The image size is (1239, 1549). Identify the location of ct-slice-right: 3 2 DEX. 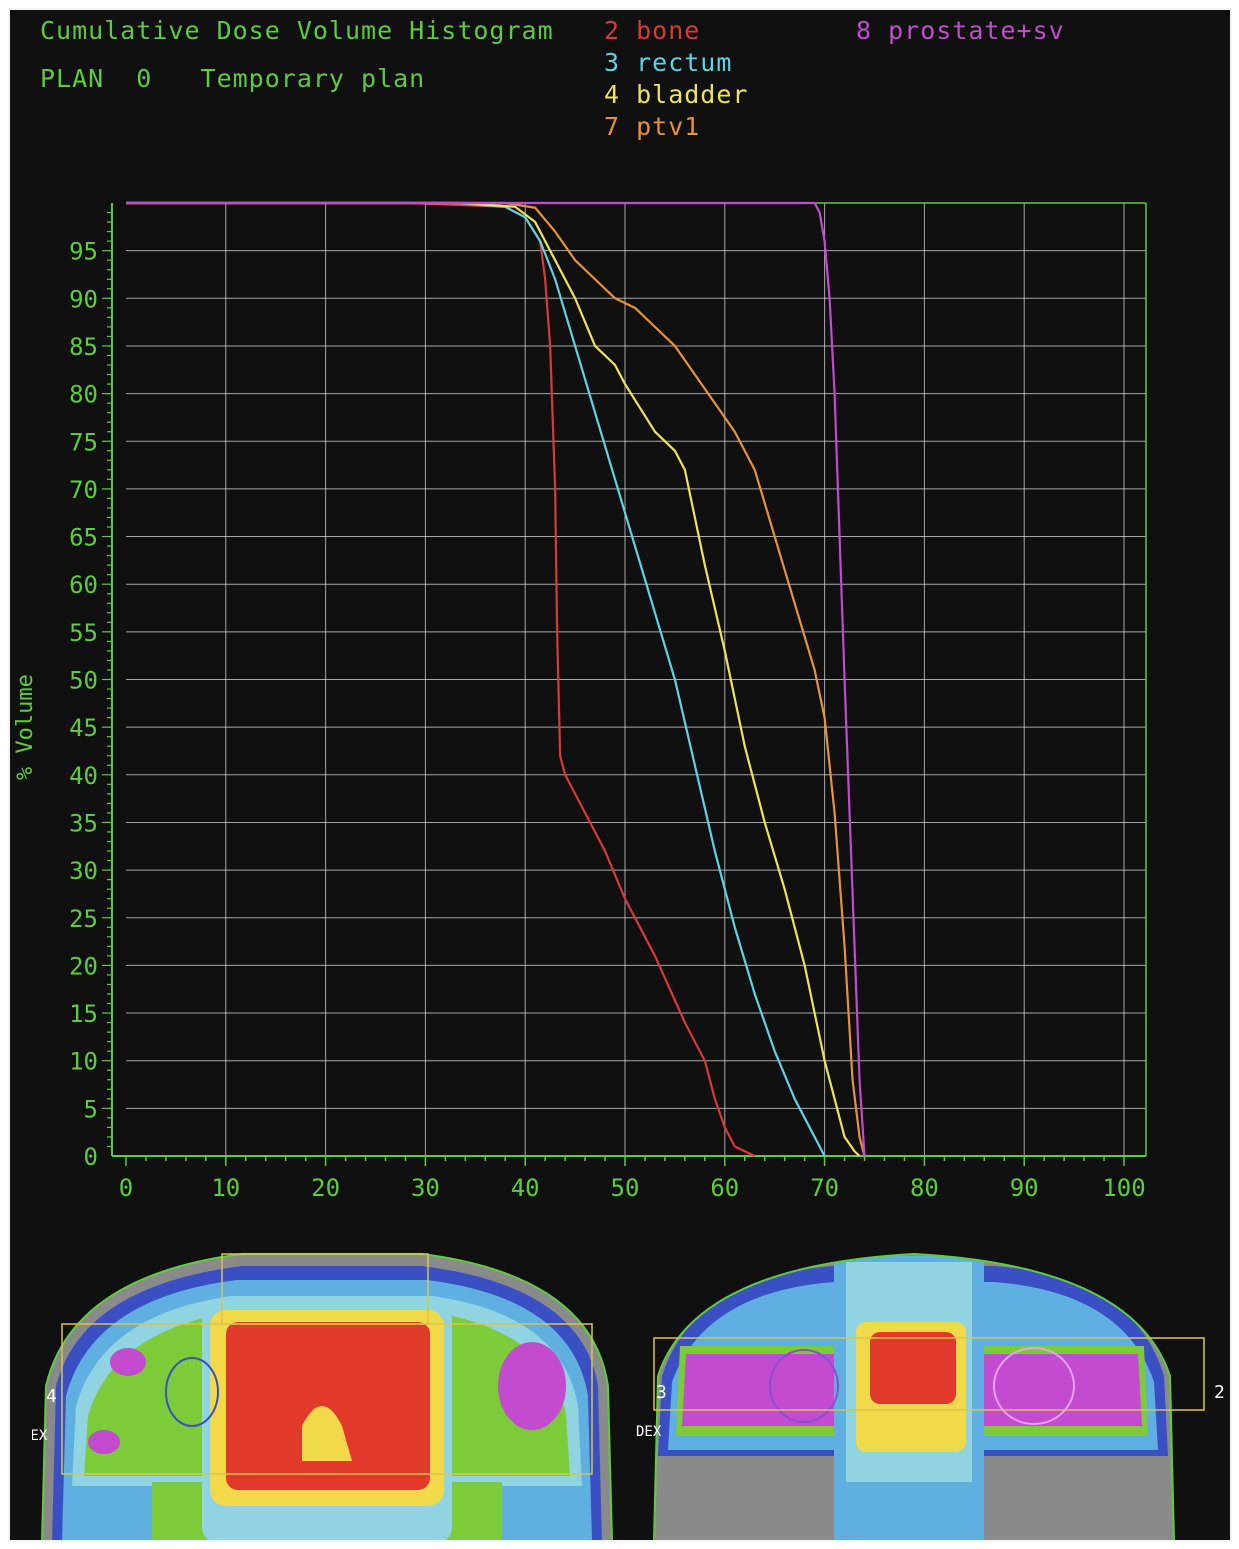
(930, 1396).